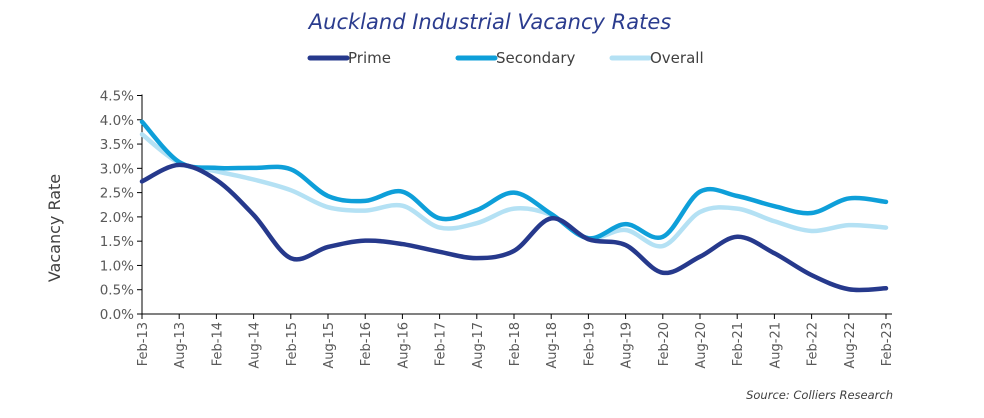  What do you see at coordinates (292, 344) in the screenshot?
I see `x-tick-label: Feb-15` at bounding box center [292, 344].